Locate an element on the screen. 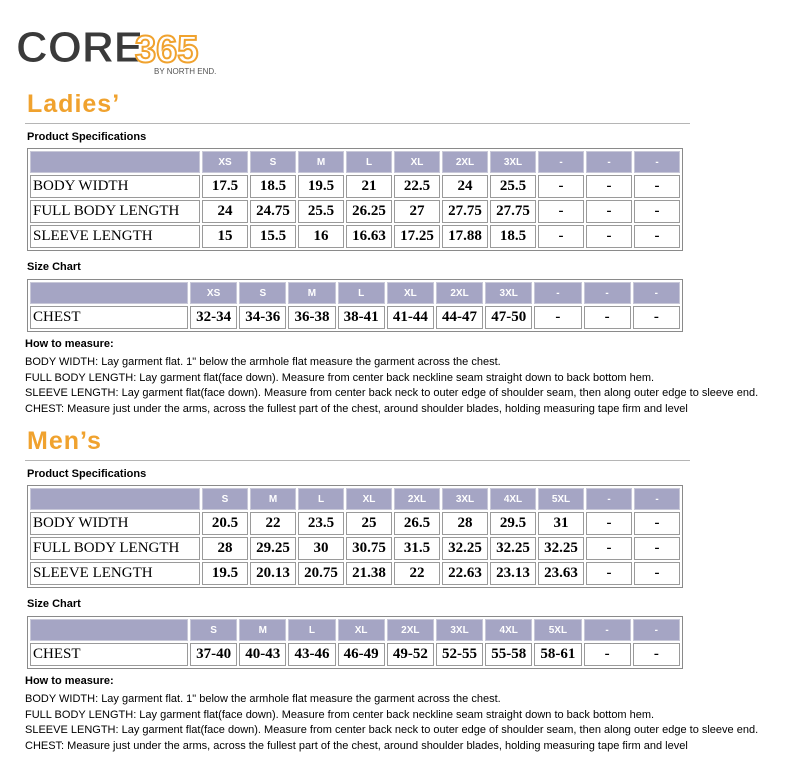 The height and width of the screenshot is (771, 800). header-cell is located at coordinates (115, 162).